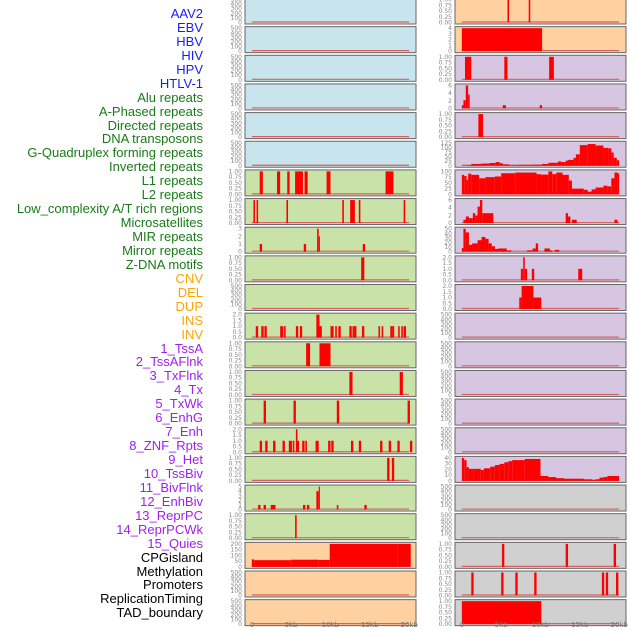 This screenshot has width=630, height=630. I want to click on y-tick-label: 0.75, so click(446, 5).